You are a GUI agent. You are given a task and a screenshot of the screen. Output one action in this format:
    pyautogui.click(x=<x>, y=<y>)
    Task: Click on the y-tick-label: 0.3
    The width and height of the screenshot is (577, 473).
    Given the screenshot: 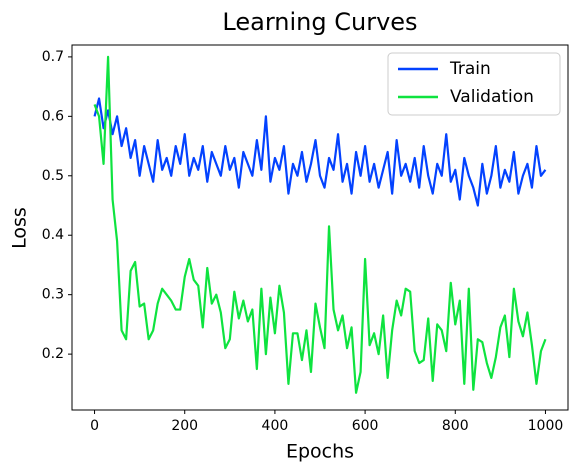 What is the action you would take?
    pyautogui.click(x=53, y=295)
    